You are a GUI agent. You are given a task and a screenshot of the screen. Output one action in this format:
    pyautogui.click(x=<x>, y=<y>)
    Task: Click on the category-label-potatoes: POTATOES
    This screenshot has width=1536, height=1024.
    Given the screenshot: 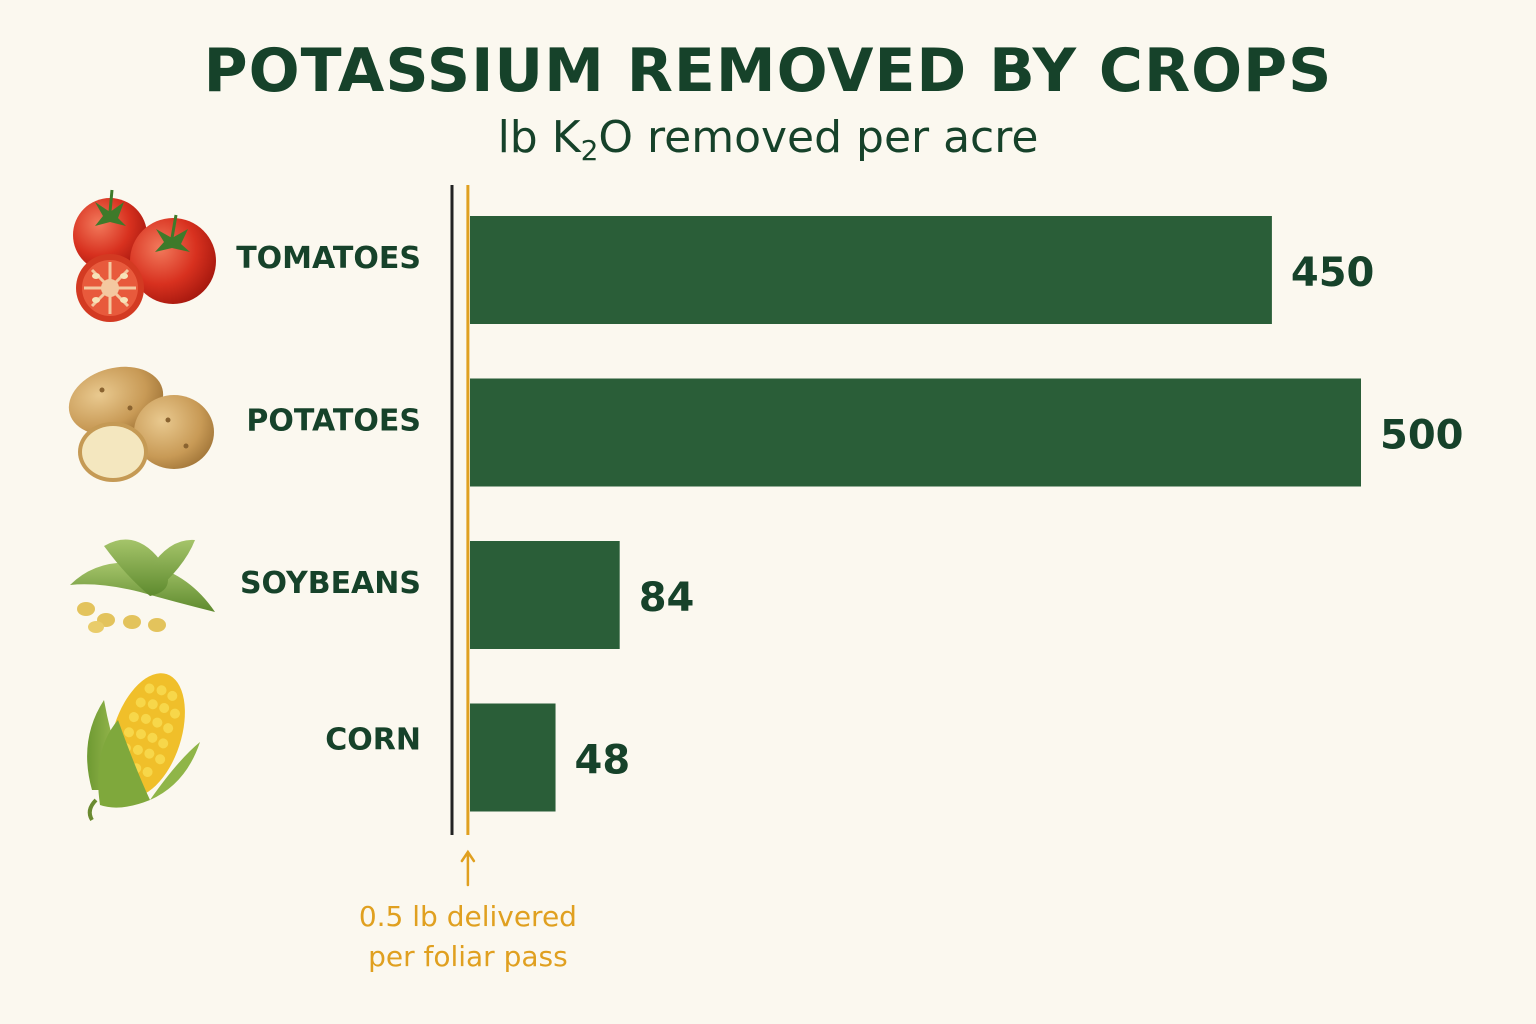 What is the action you would take?
    pyautogui.click(x=333, y=421)
    